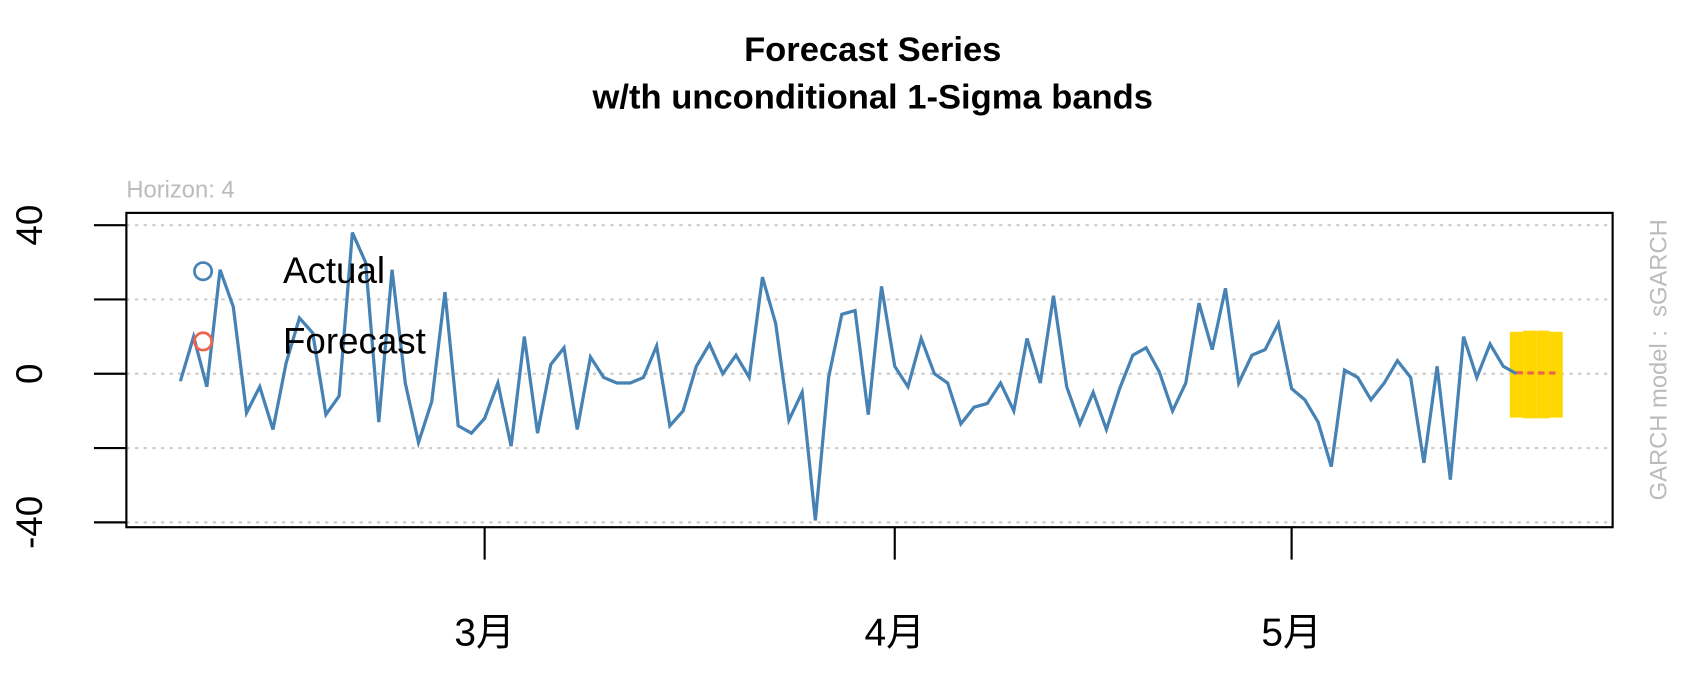 The image size is (1685, 685). I want to click on y-tick-label: 0, so click(29, 374).